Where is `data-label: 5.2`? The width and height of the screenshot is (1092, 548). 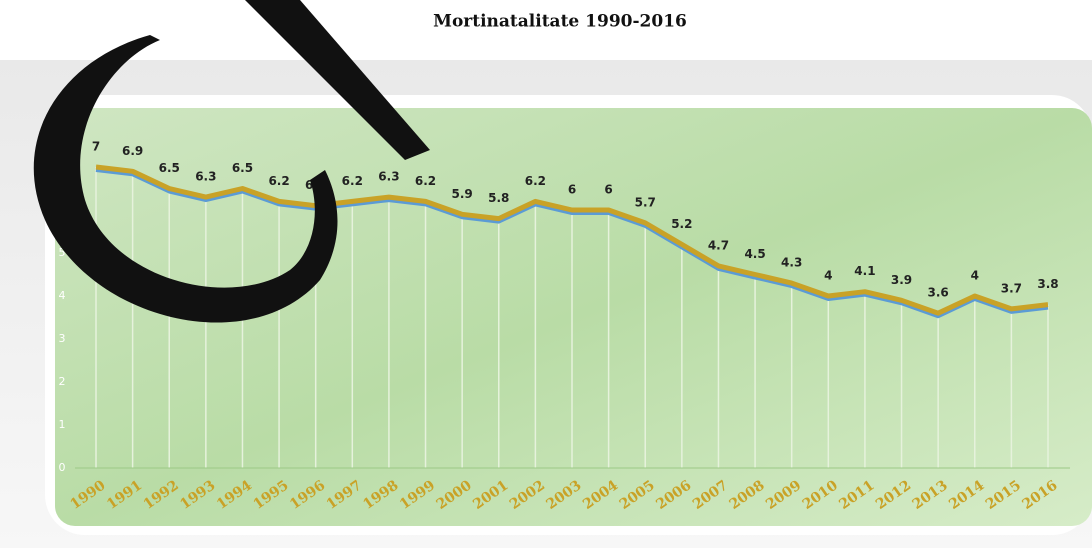 data-label: 5.2 is located at coordinates (681, 224).